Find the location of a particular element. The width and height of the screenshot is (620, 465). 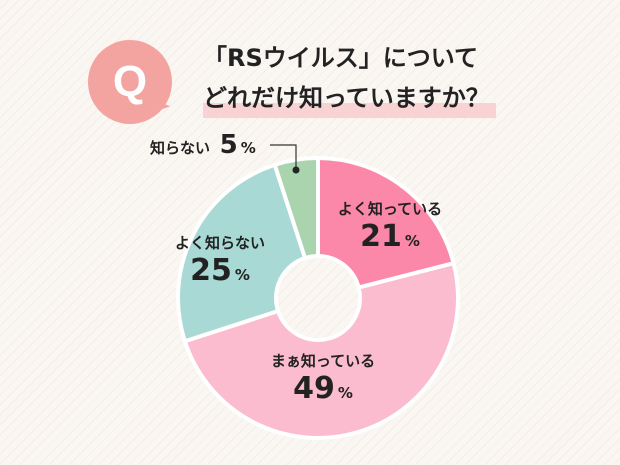

label-slice-1: まぁ知っている 49% is located at coordinates (323, 378).